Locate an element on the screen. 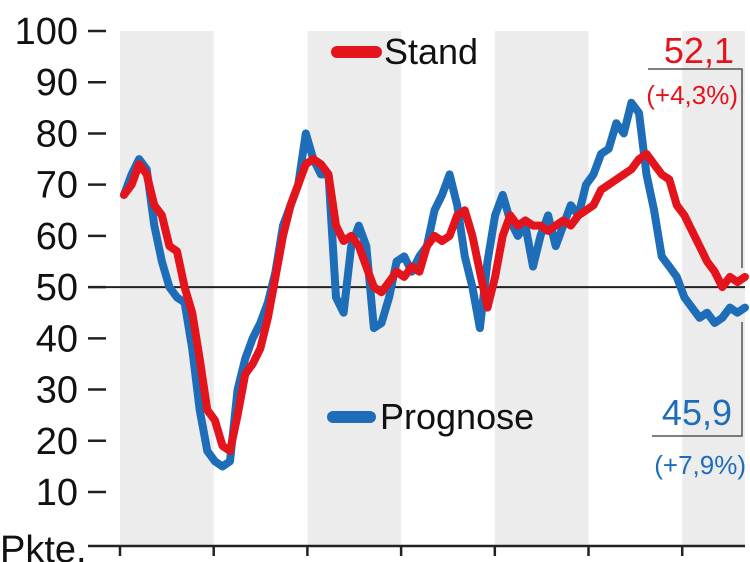 This screenshot has height=562, width=750. y-tick-label: 60 is located at coordinates (57, 237).